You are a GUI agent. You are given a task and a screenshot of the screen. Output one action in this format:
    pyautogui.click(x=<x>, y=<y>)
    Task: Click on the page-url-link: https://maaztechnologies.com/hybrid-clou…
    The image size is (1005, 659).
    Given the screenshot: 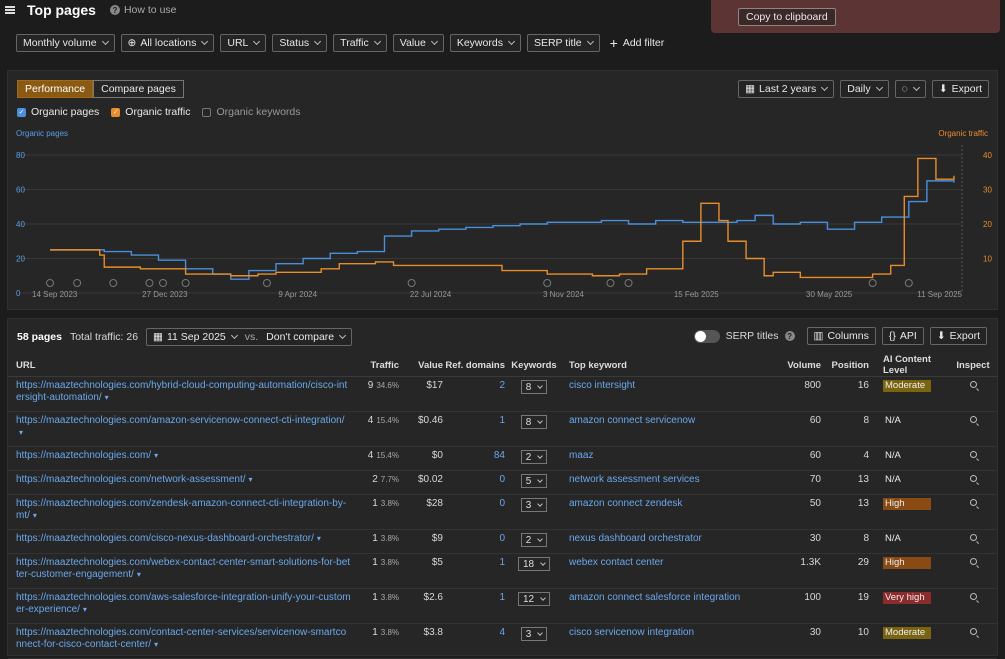 What is the action you would take?
    pyautogui.click(x=182, y=391)
    